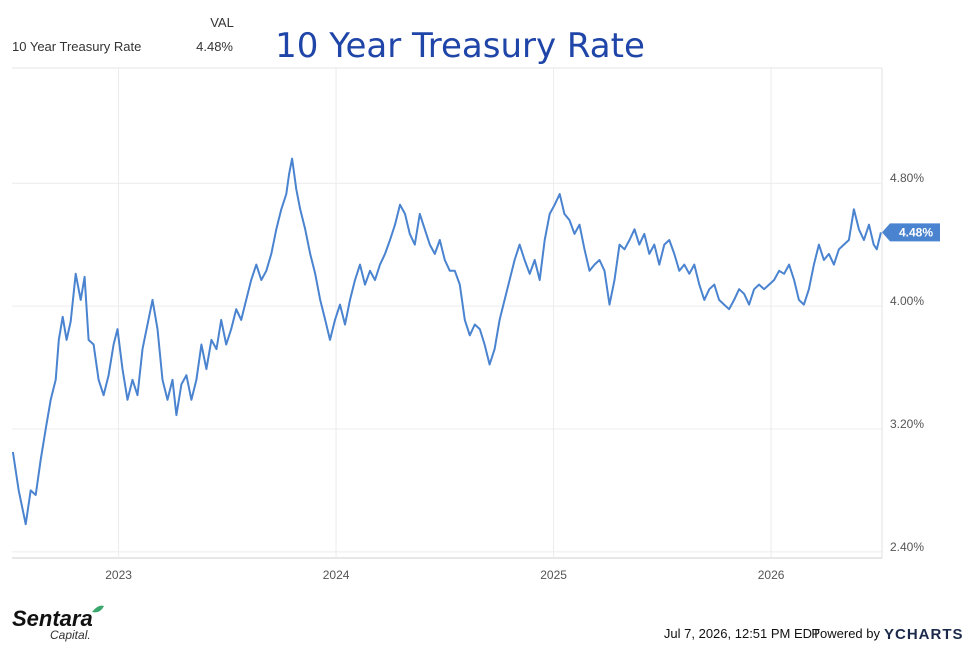  Describe the element at coordinates (553, 575) in the screenshot. I see `x-tick-label: 2025` at that location.